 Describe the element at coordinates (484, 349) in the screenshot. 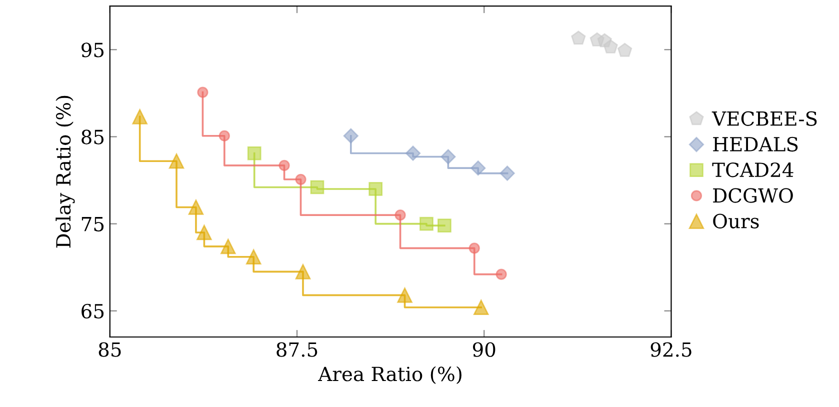

I see `x-tick-label: 90` at that location.